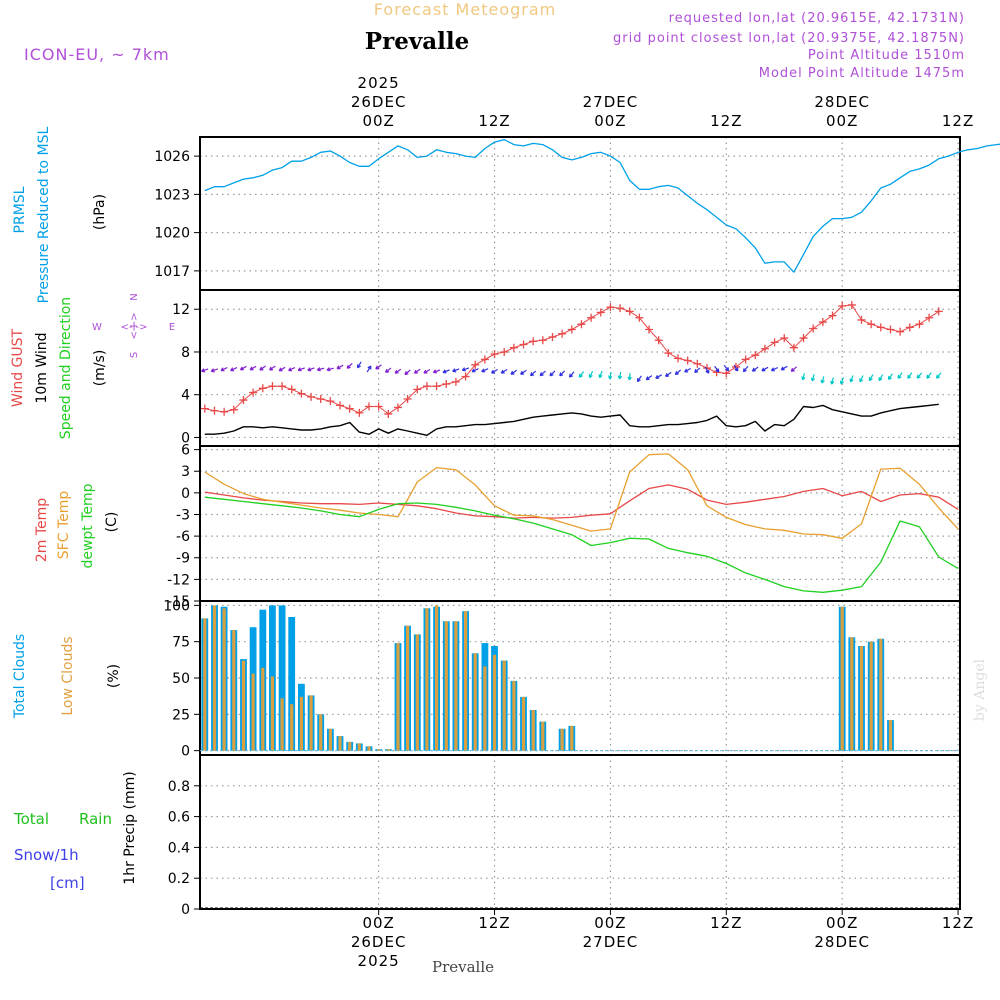 The width and height of the screenshot is (1000, 1000). Describe the element at coordinates (97, 327) in the screenshot. I see `compass-w-label: W` at that location.